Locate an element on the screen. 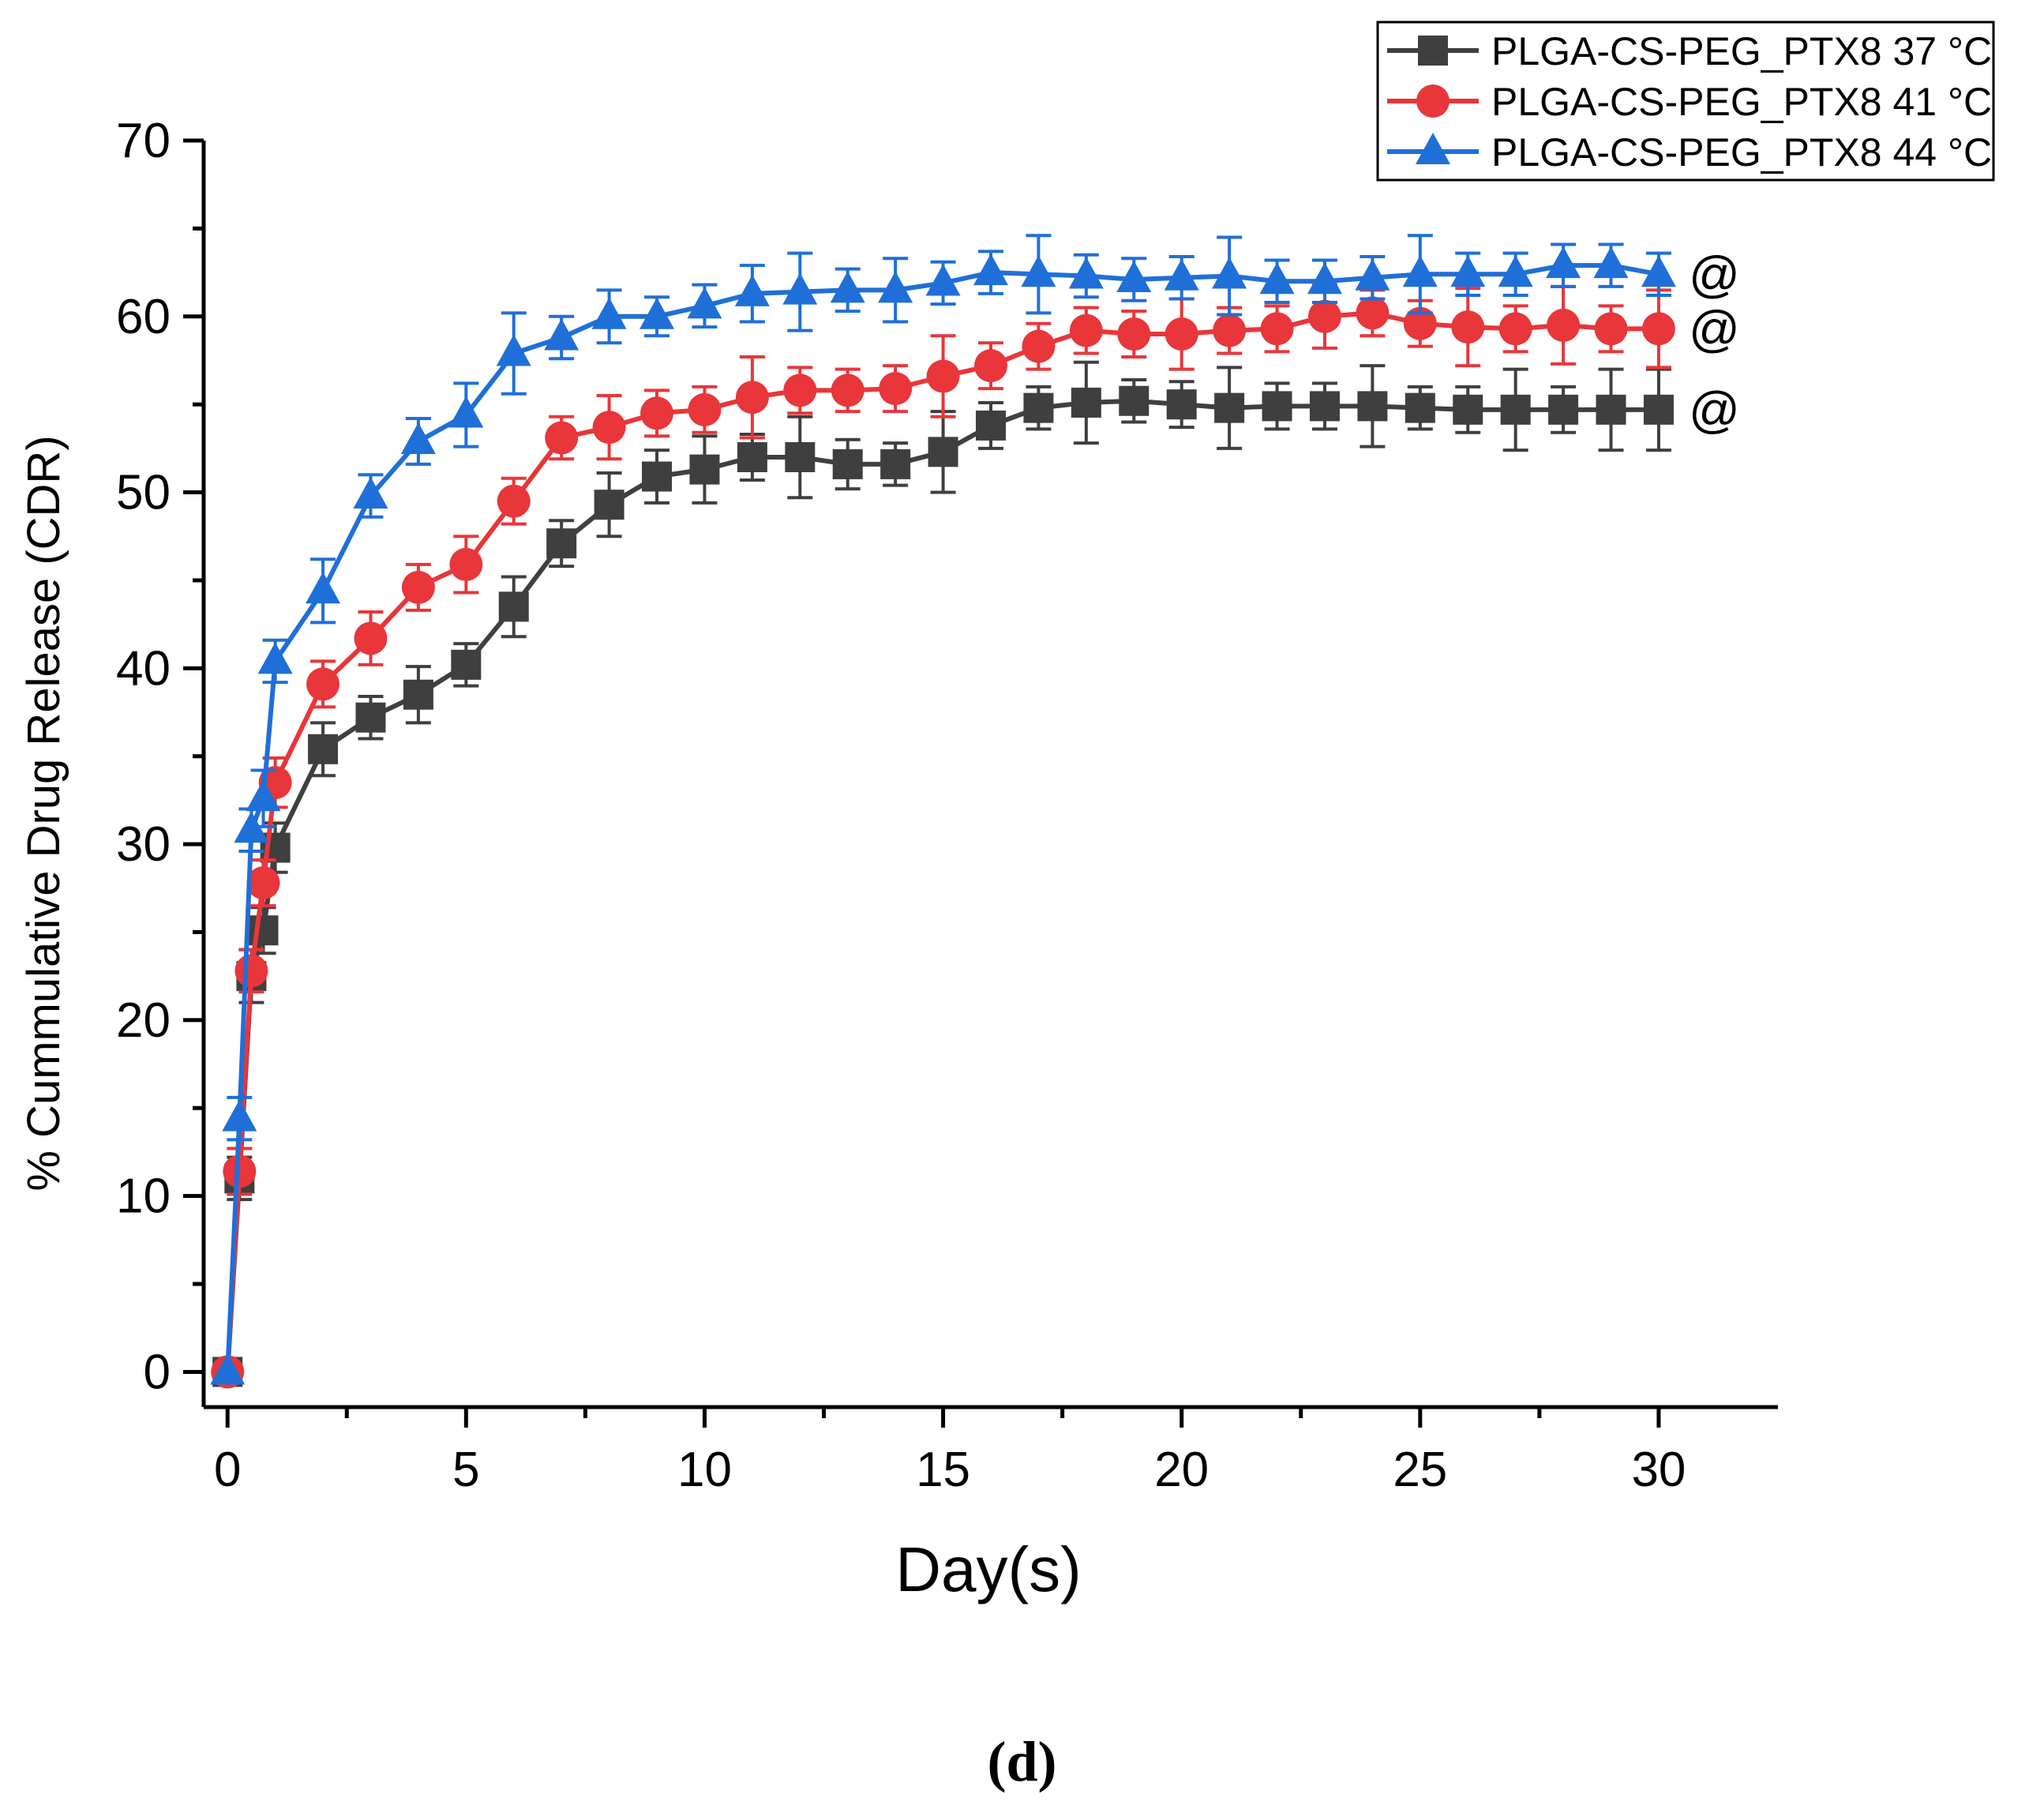 This screenshot has width=2044, height=1809. y-tick-label: 50 is located at coordinates (143, 493).